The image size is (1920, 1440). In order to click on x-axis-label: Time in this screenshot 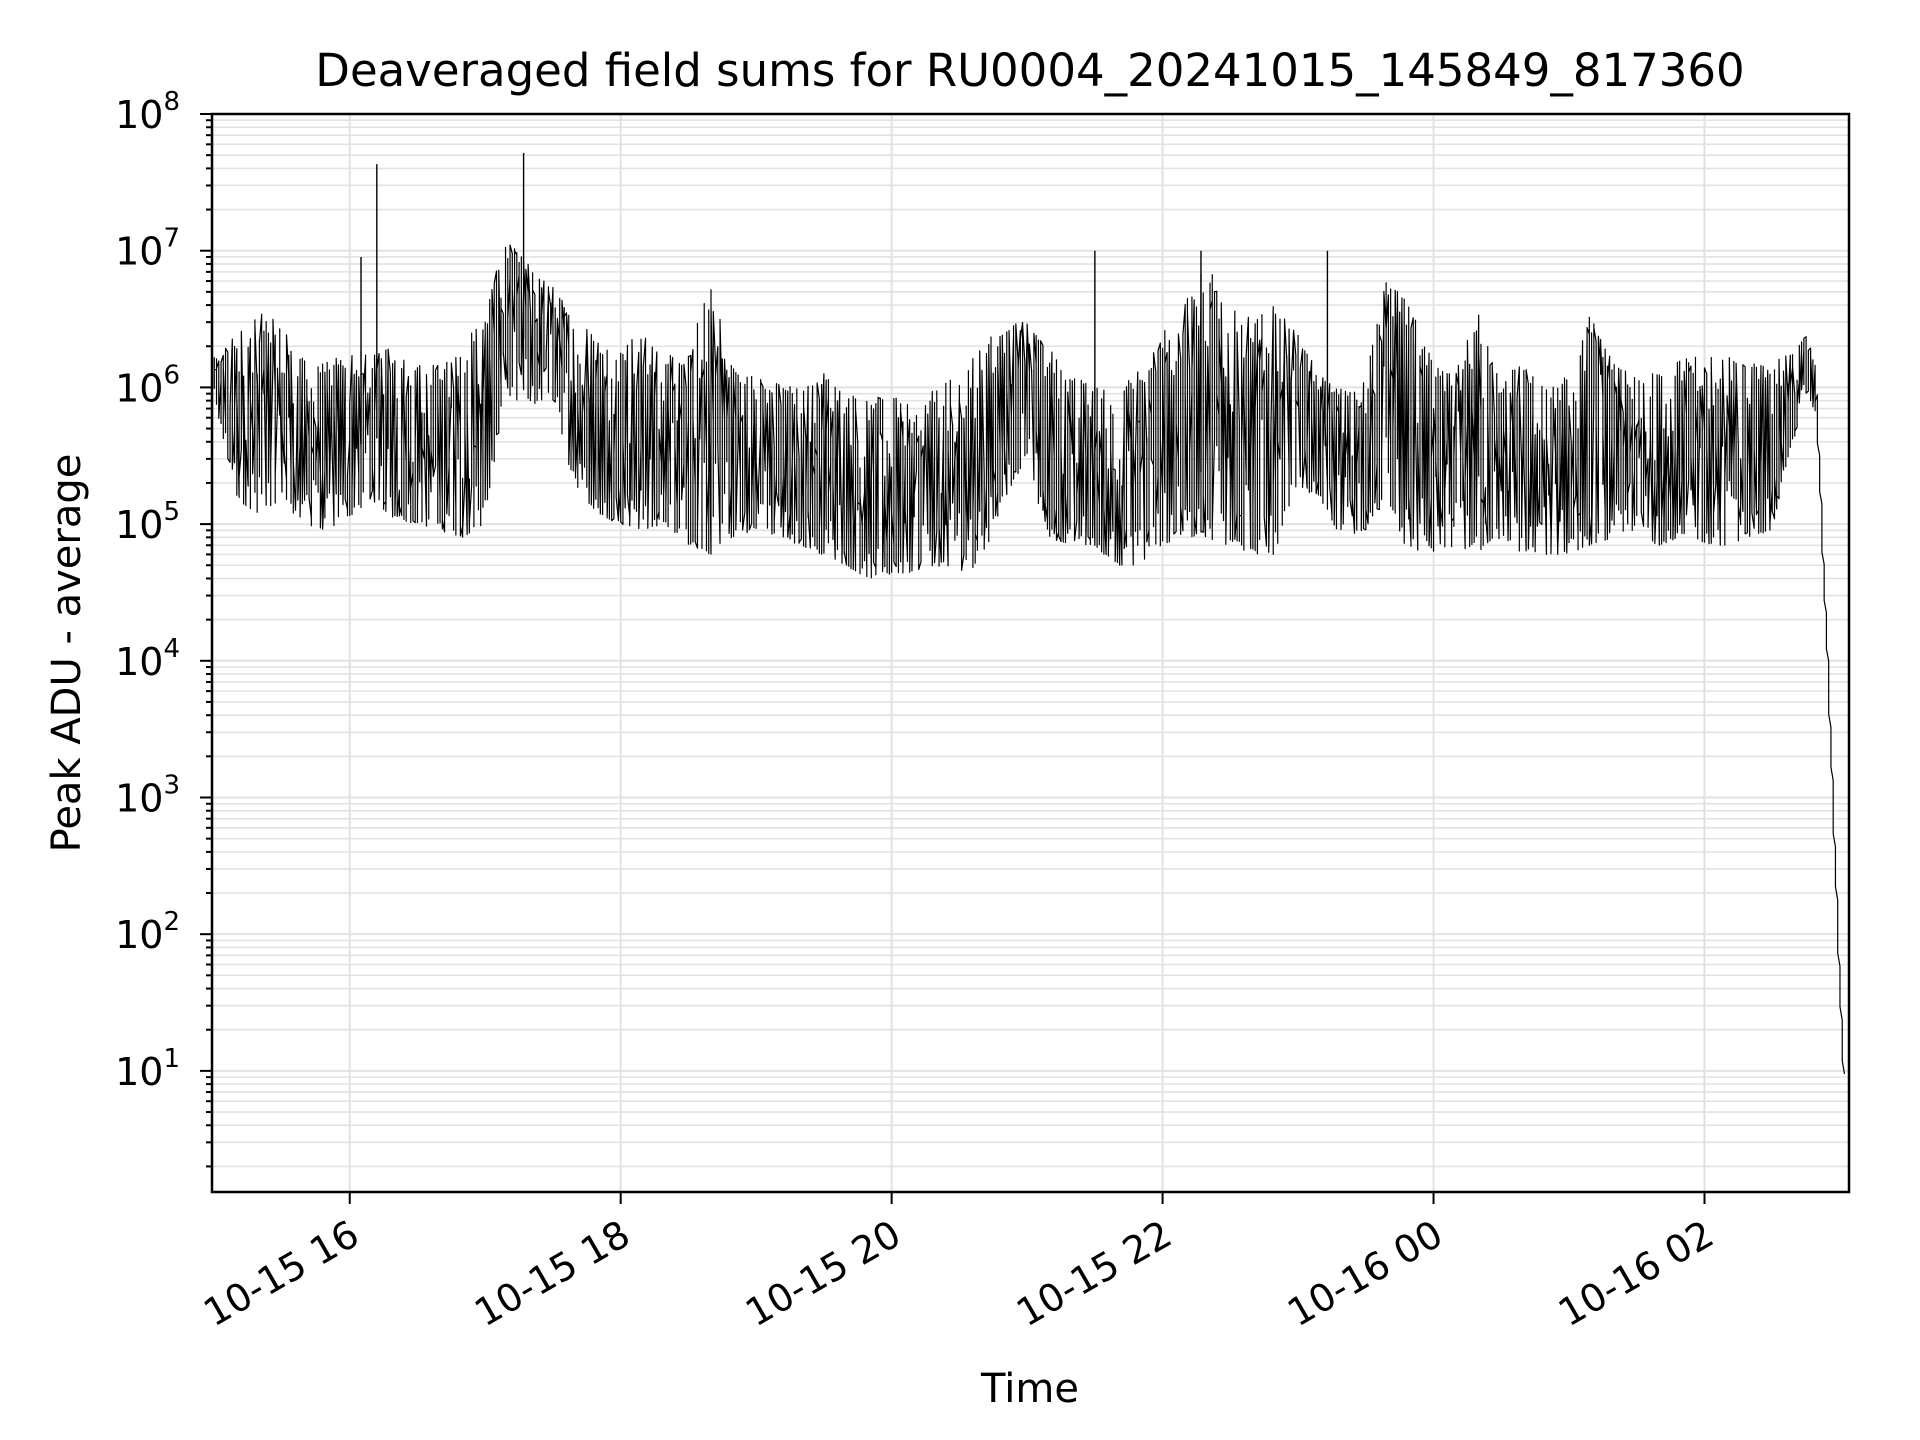, I will do `click(1029, 1389)`.